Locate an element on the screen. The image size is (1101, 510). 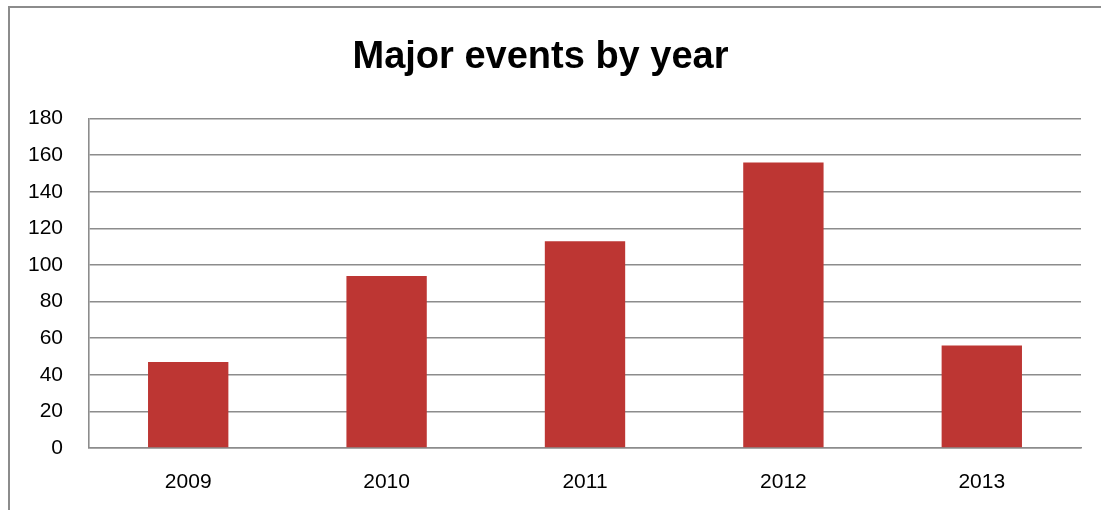
y-tick-label: 40 is located at coordinates (51, 373).